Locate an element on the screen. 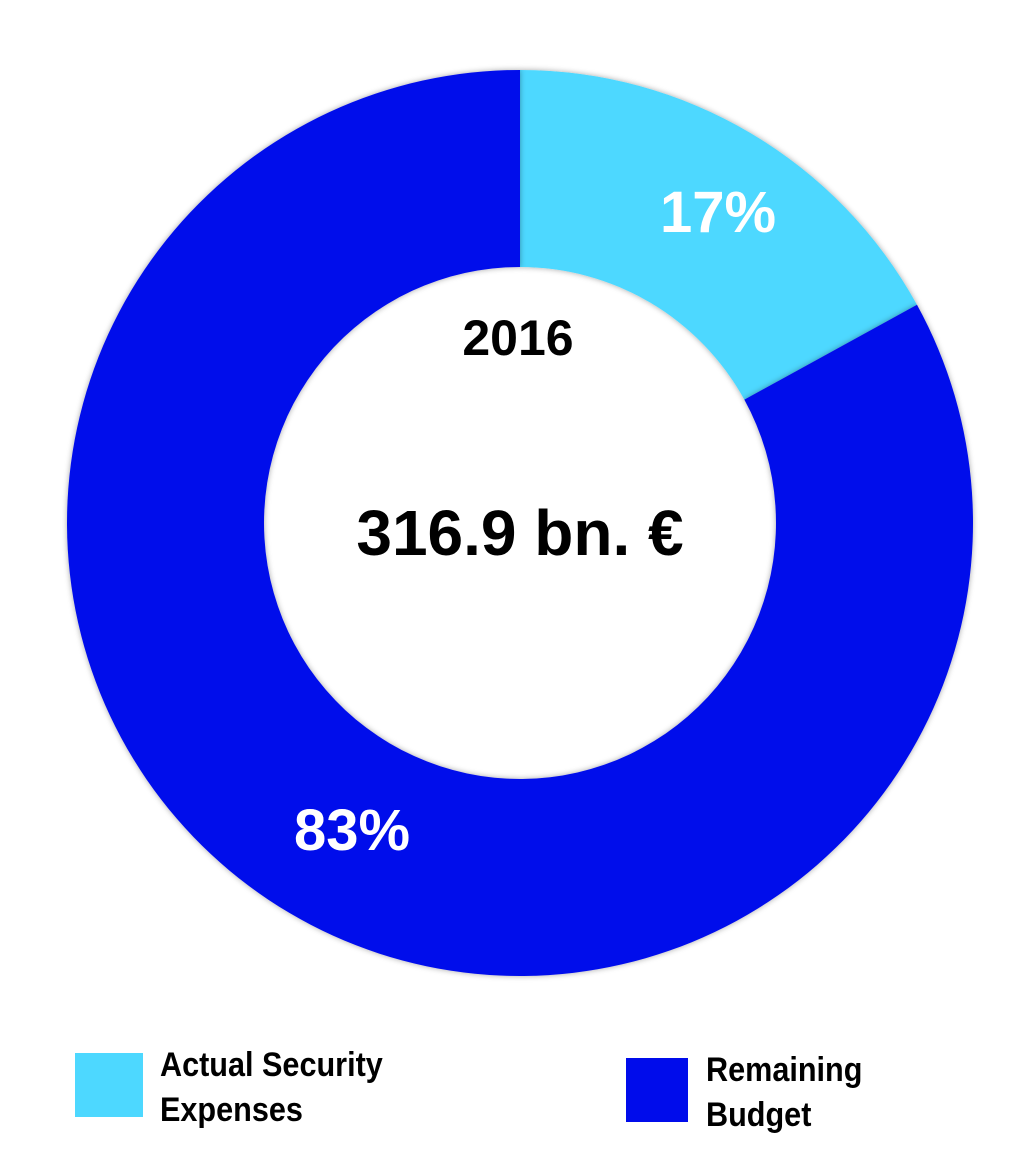  legend-label-security-line1: Actual Security is located at coordinates (271, 1065).